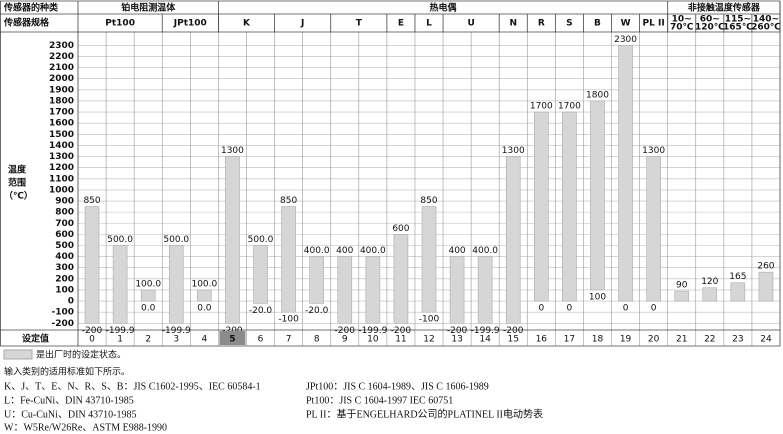  Describe the element at coordinates (710, 28) in the screenshot. I see `spec-header: 120℃` at that location.